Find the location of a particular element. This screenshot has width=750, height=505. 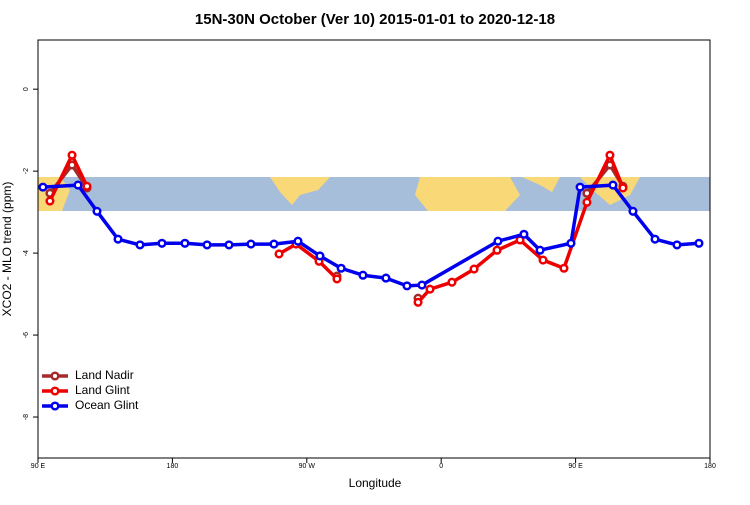

legend-label: Land Nadir is located at coordinates (104, 375).